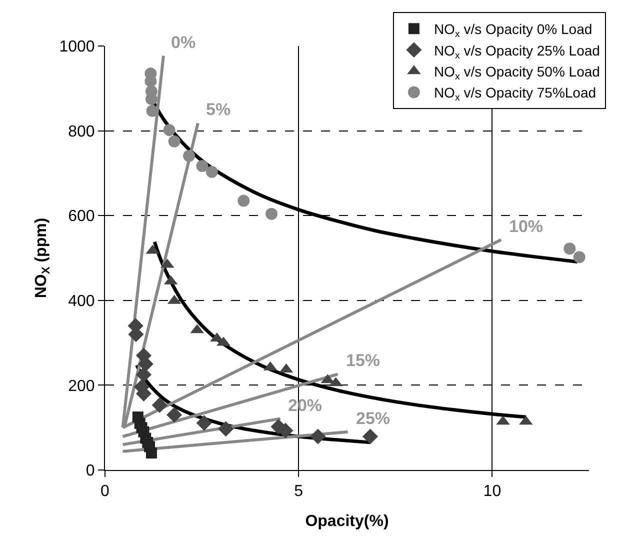 This screenshot has width=618, height=549. Describe the element at coordinates (81, 301) in the screenshot. I see `y-tick-label: 400` at that location.